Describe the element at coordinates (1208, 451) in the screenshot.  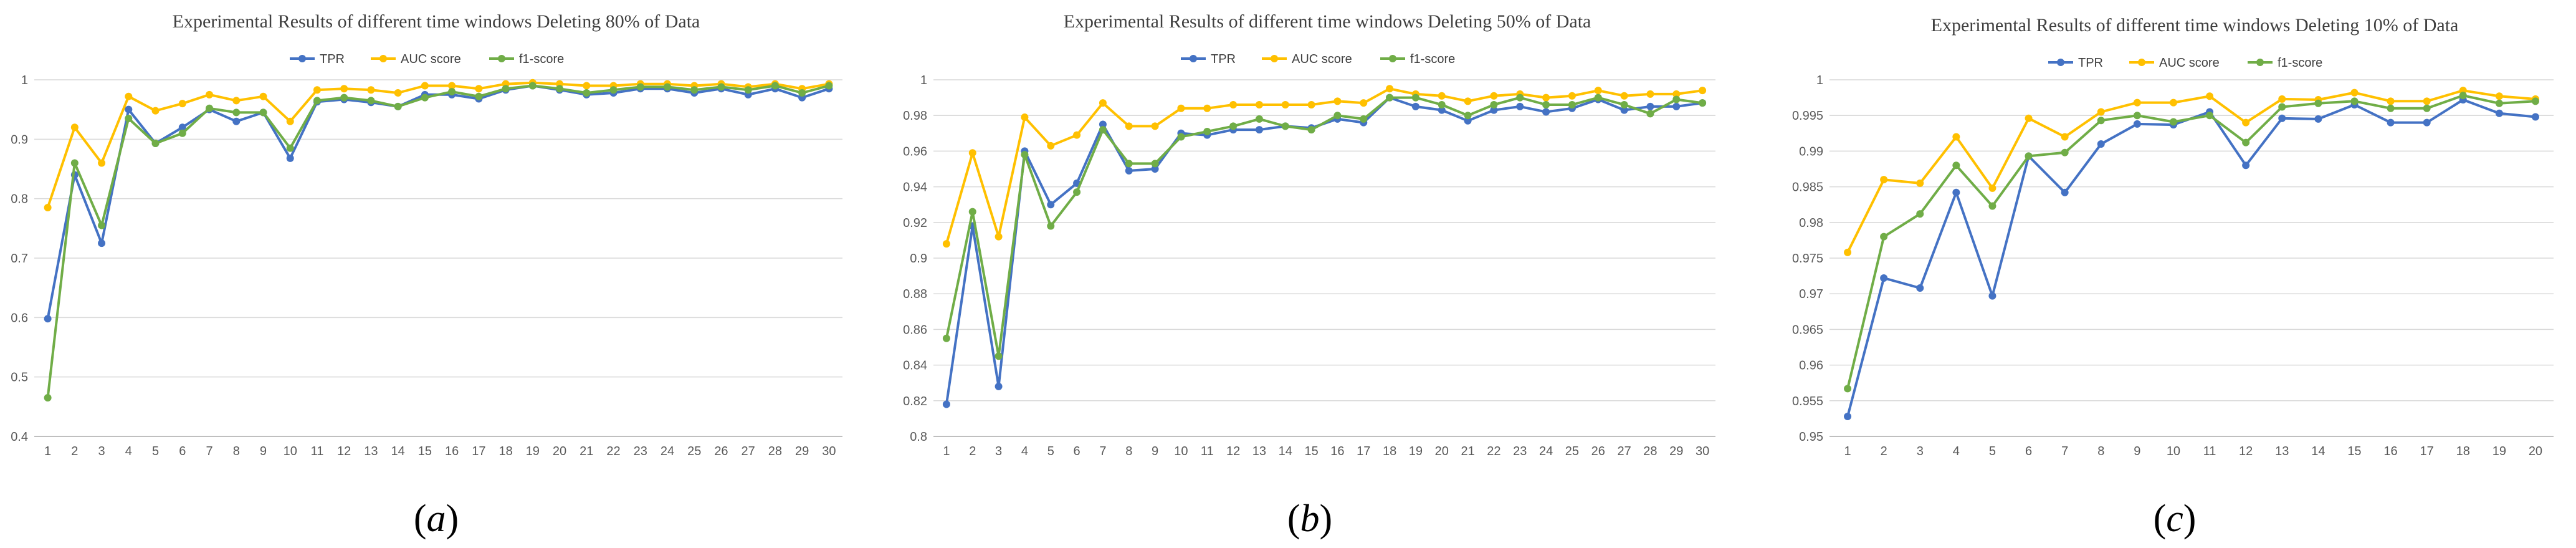
I see `x-tick-label: 11` at that location.